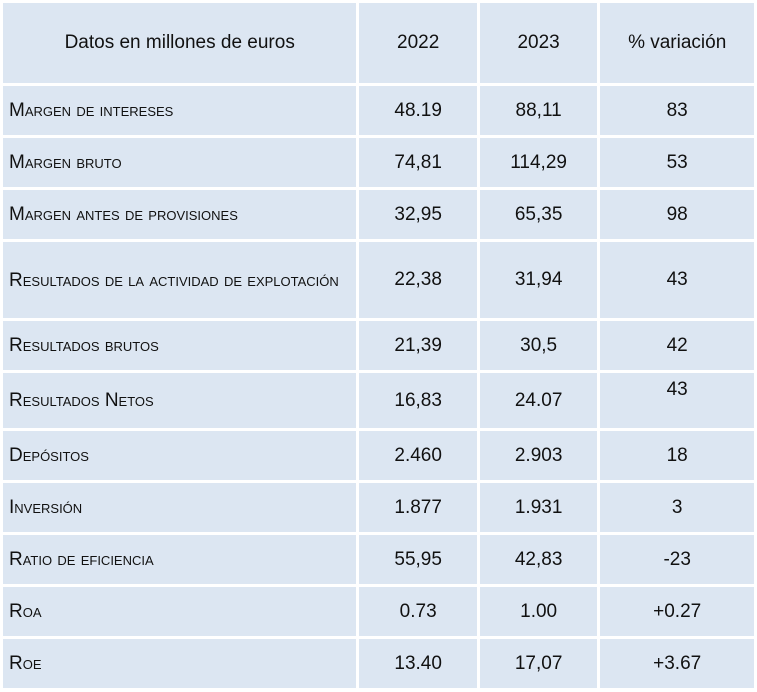 Image resolution: width=757 pixels, height=692 pixels. I want to click on row-label: Margen bruto, so click(180, 162).